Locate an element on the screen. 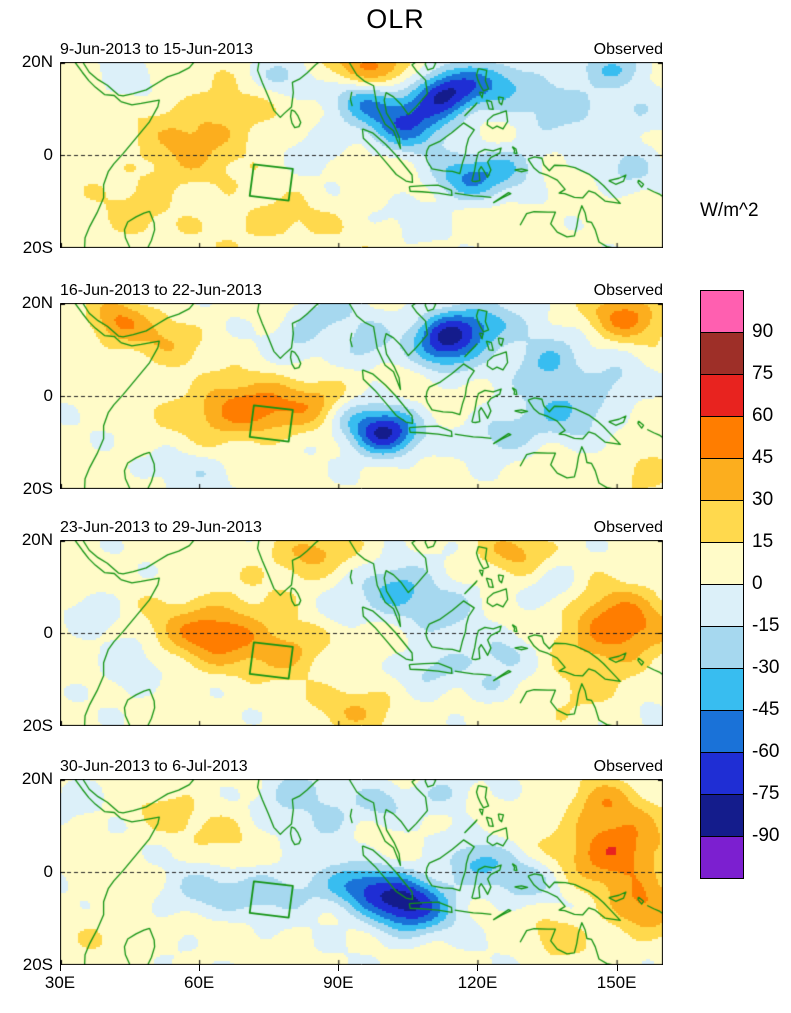 This screenshot has height=1013, width=791. colorbar-tick-label: 45 is located at coordinates (763, 457).